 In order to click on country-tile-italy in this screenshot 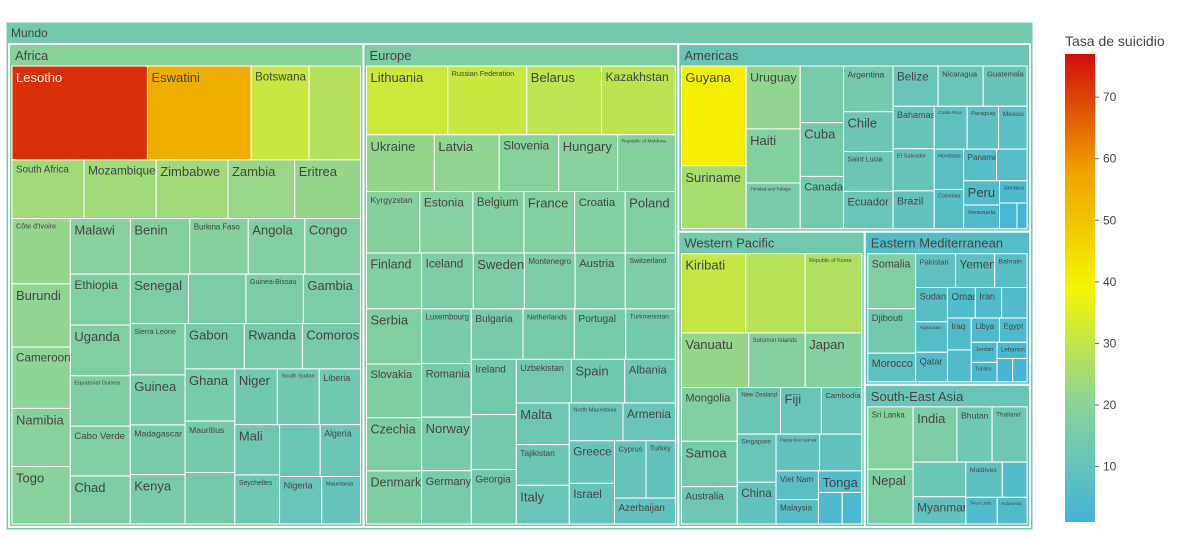, I will do `click(542, 504)`.